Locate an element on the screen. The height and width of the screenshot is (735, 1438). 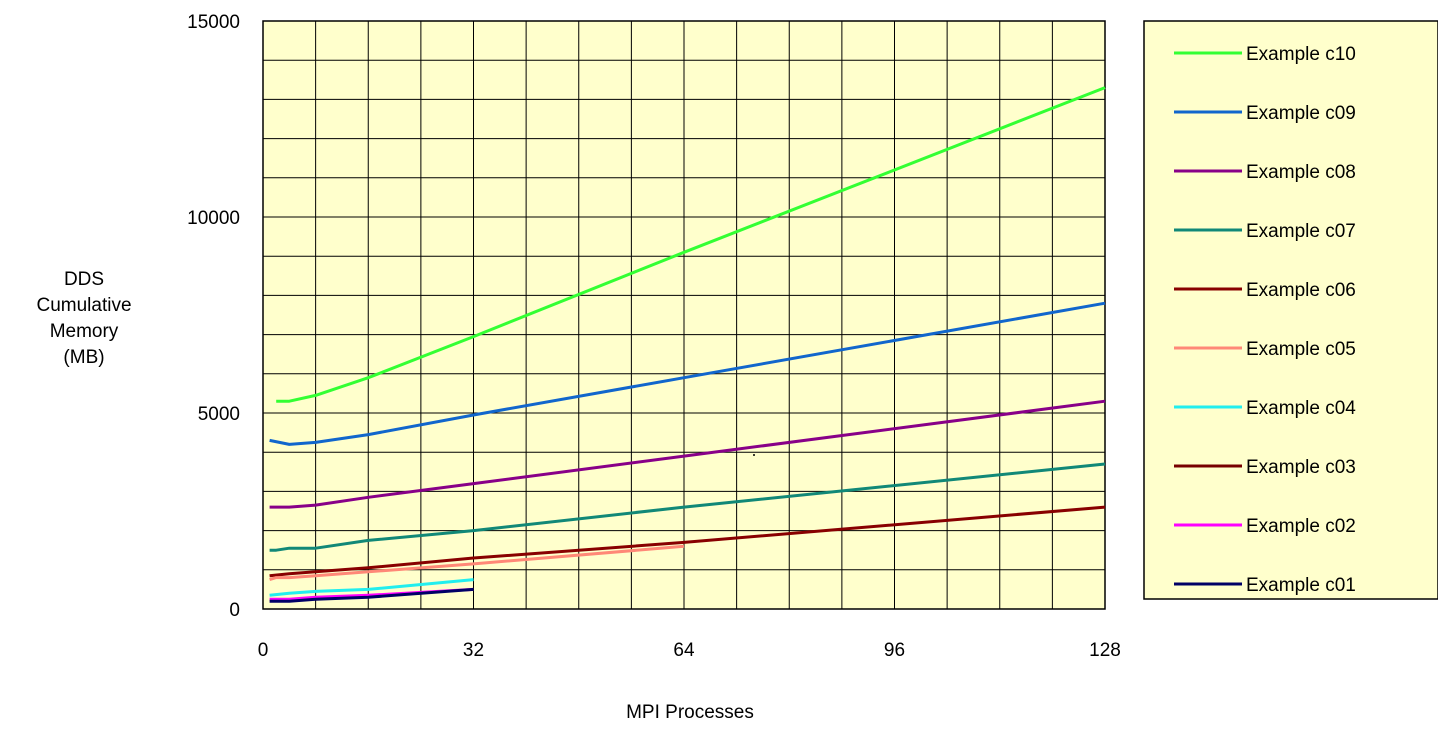
y-axis-label-line: Memory is located at coordinates (84, 331).